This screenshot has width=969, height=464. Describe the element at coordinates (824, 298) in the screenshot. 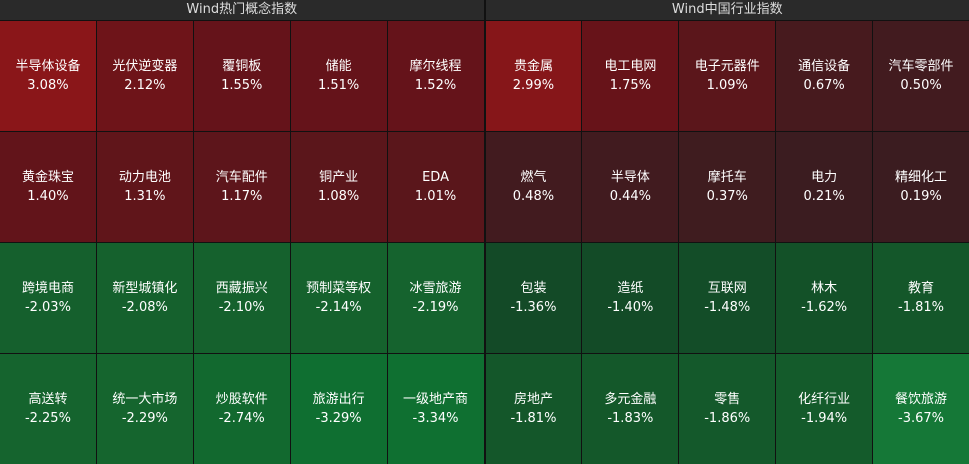

I see `tile: 林木 -1.62%` at that location.